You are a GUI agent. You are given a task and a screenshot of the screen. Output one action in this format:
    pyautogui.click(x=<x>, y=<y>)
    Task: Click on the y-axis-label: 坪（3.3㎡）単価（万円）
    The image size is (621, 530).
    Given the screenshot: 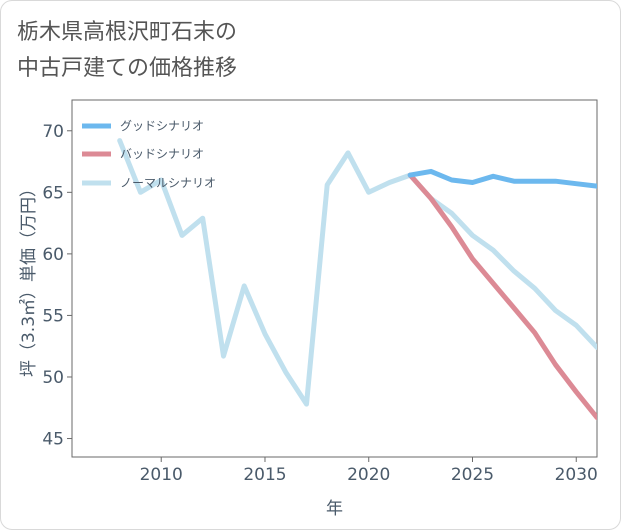 What is the action you would take?
    pyautogui.click(x=29, y=278)
    